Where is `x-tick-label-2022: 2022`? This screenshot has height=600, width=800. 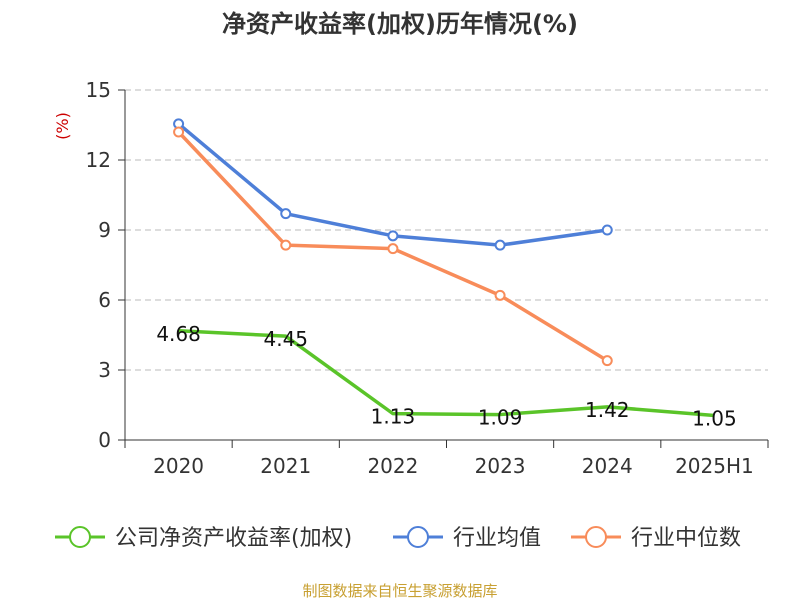 x-tick-label-2022: 2022 is located at coordinates (392, 466).